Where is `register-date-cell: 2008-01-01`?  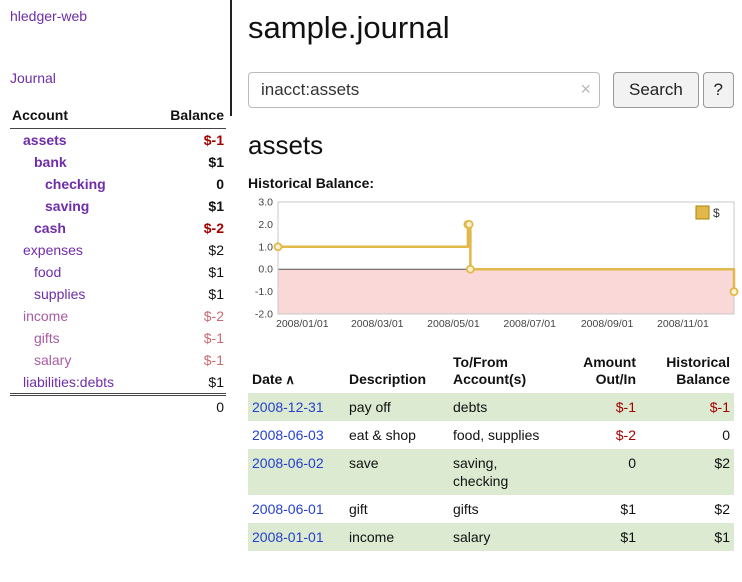 register-date-cell: 2008-01-01 is located at coordinates (296, 537).